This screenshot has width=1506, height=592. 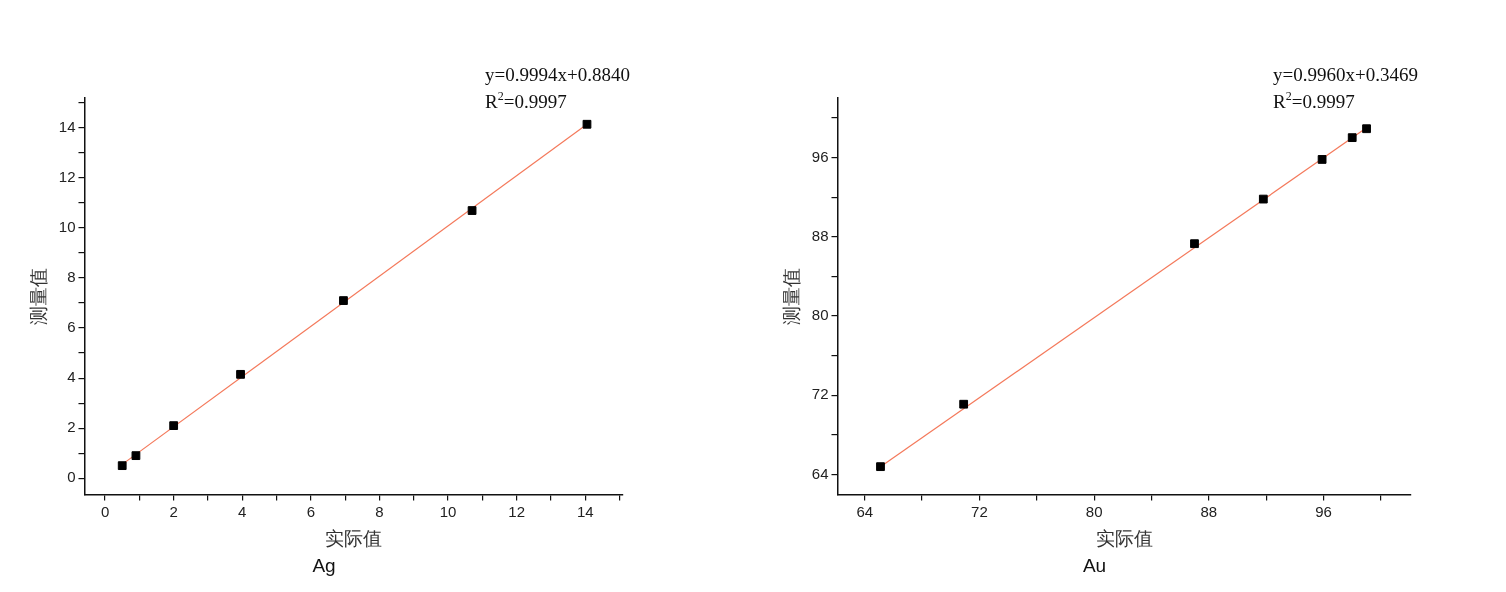 I want to click on text: y=0.9960x+0.3469, so click(x=1345, y=74).